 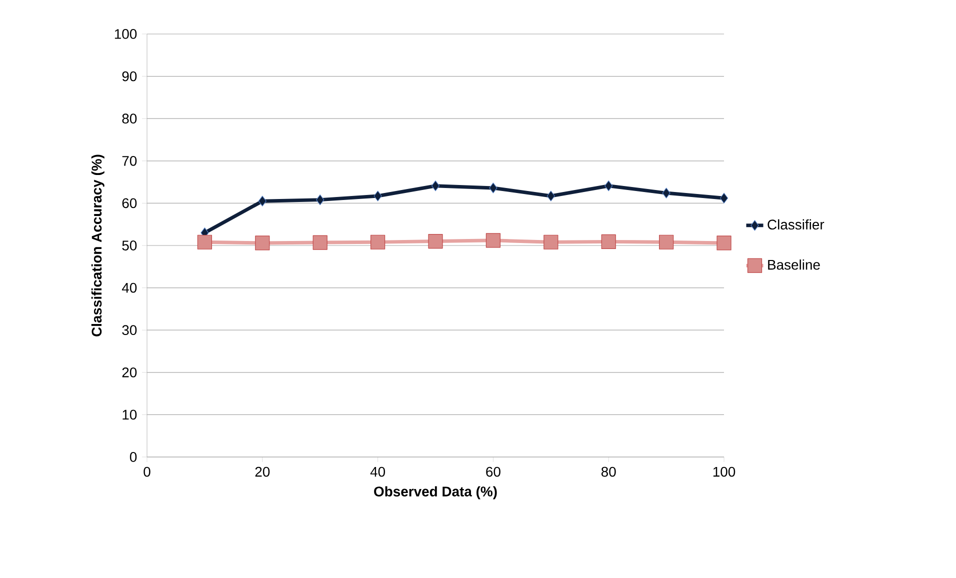 I want to click on x-tick-label: 60, so click(x=493, y=471).